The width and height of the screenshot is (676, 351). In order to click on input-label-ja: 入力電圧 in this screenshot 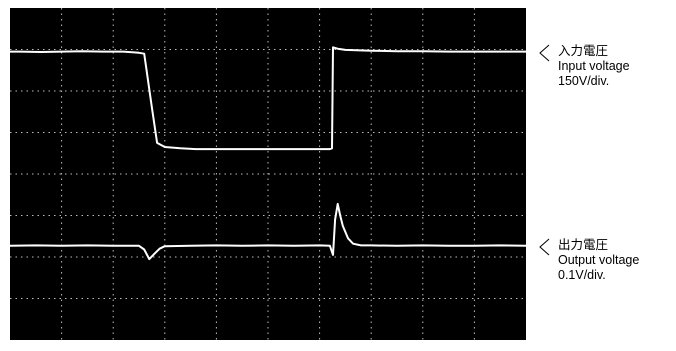, I will do `click(583, 50)`.